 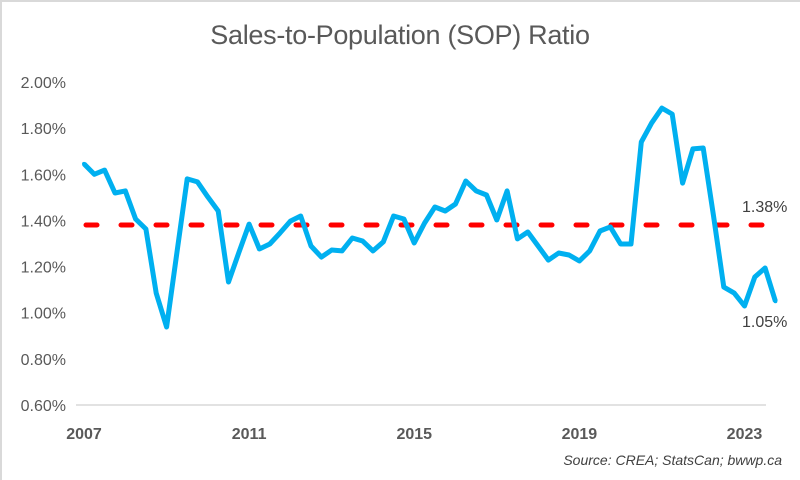 What do you see at coordinates (580, 434) in the screenshot?
I see `x-tick-label: 2019` at bounding box center [580, 434].